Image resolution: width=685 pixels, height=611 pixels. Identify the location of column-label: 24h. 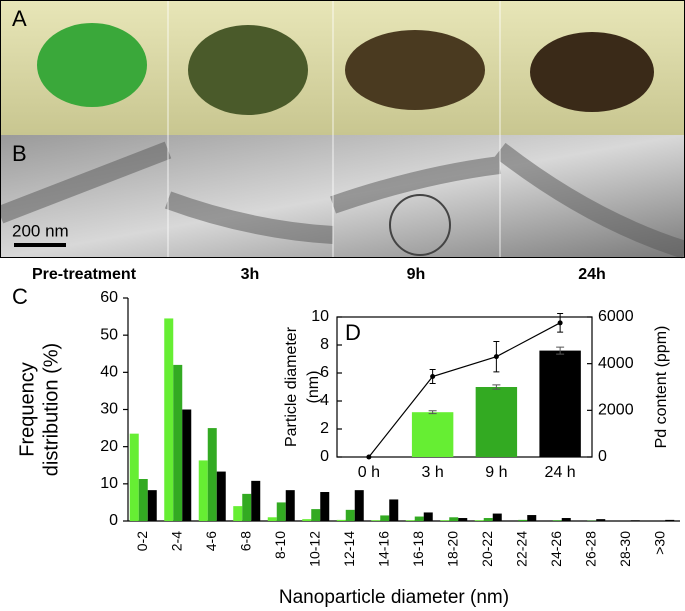
(592, 274).